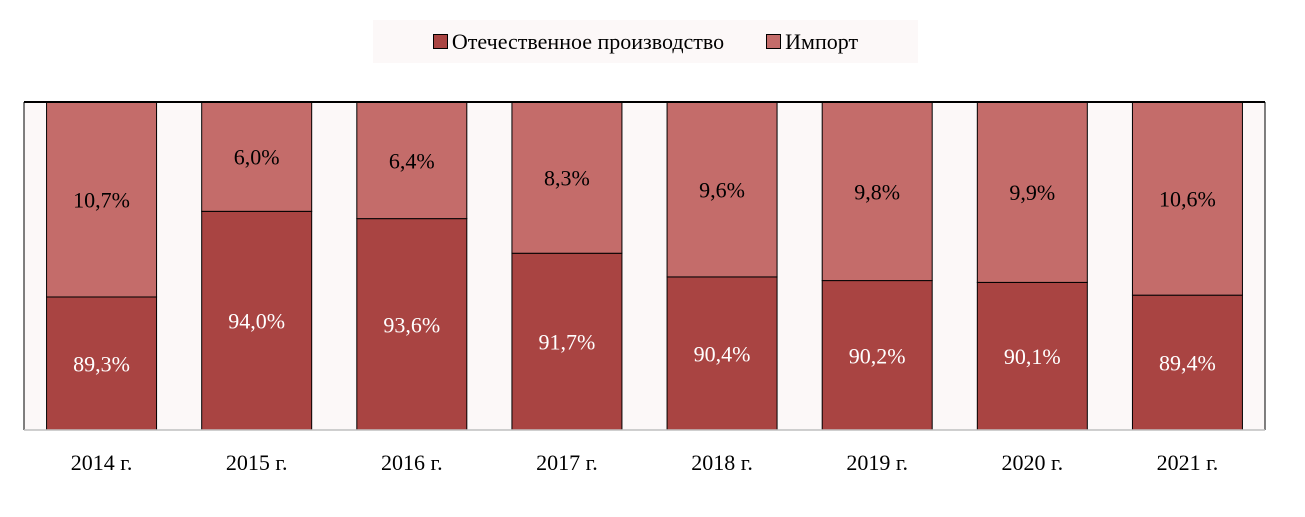  I want to click on legend-label-domestic: Отечественное производство, so click(588, 41).